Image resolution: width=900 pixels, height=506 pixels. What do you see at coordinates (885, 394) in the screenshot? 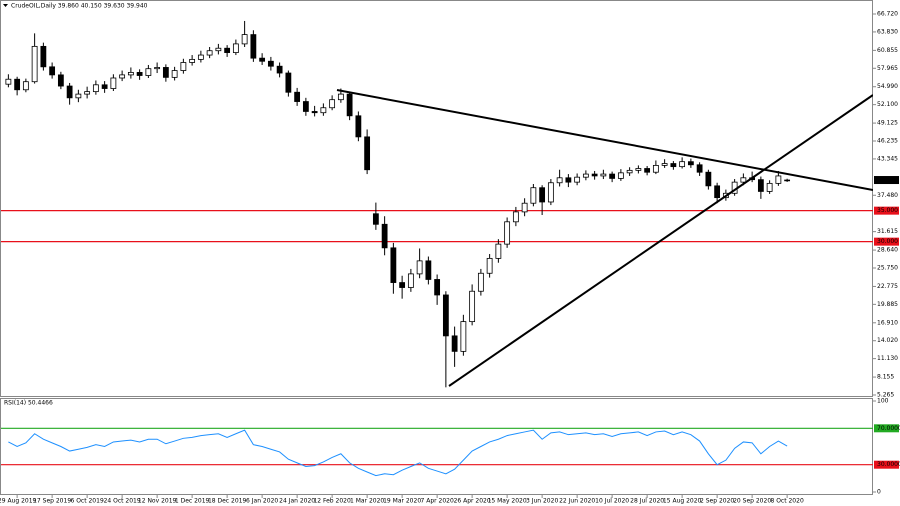
I see `y-tick-label: 5.265` at bounding box center [885, 394].